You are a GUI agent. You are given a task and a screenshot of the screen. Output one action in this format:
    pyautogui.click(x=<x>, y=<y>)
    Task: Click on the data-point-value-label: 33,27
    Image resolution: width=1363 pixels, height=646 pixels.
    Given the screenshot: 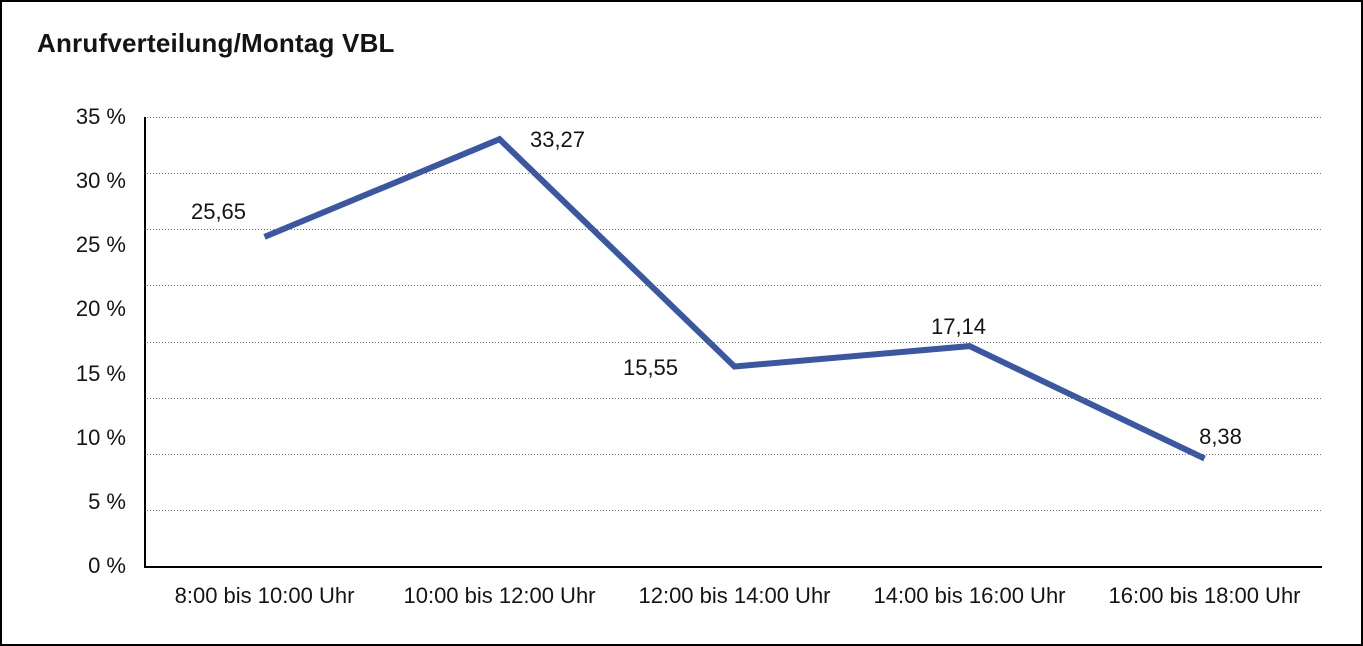 What is the action you would take?
    pyautogui.click(x=557, y=140)
    